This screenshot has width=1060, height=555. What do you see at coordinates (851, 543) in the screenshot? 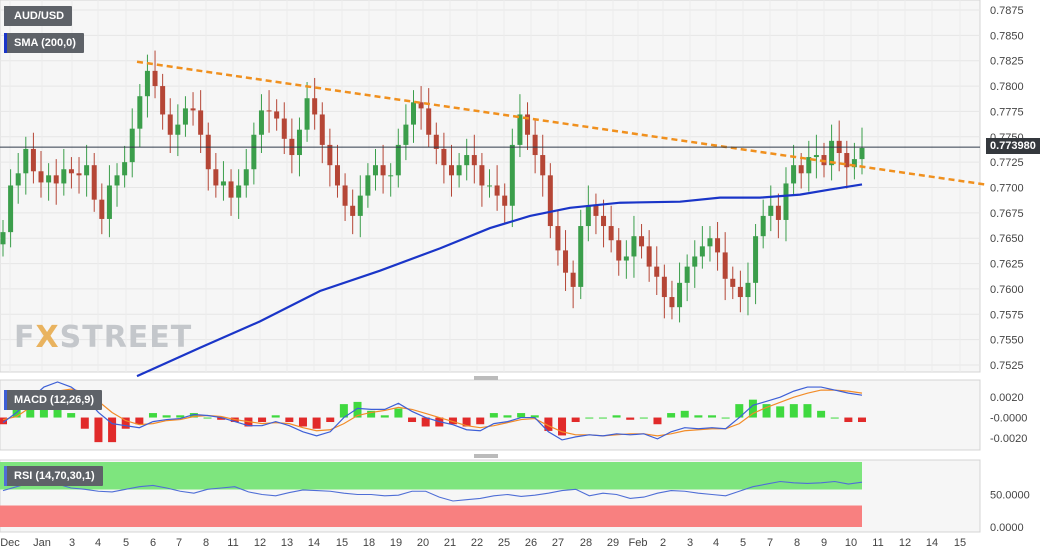
I see `date-tick-label: 10` at bounding box center [851, 543].